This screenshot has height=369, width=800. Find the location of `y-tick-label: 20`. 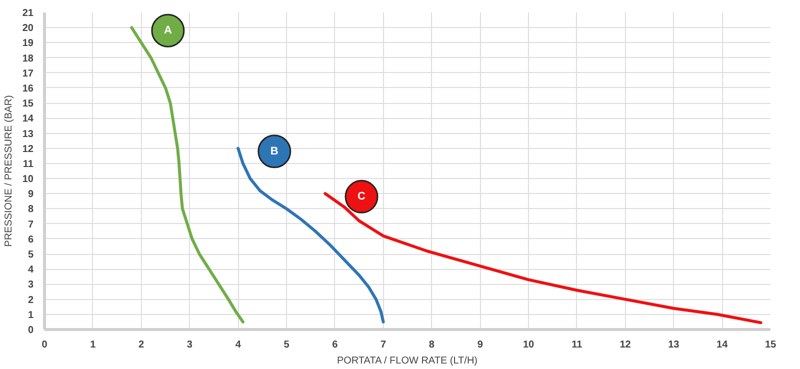

y-tick-label: 20 is located at coordinates (28, 28).